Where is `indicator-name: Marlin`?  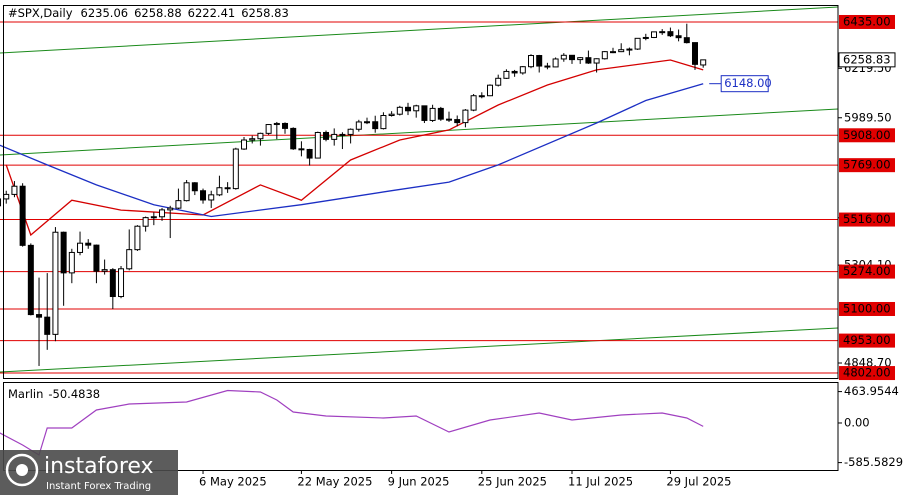 indicator-name: Marlin is located at coordinates (25, 394).